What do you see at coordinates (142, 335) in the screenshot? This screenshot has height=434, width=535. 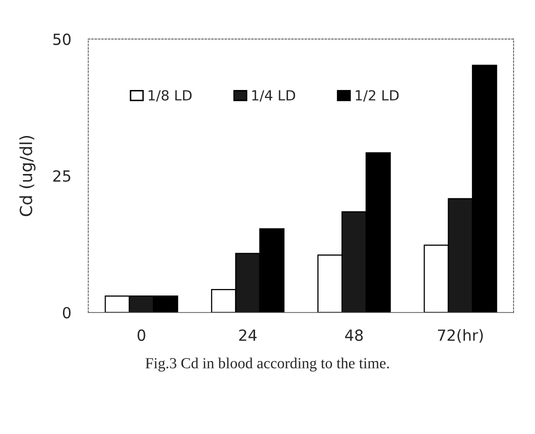 I see `x-tick-label: 0` at bounding box center [142, 335].